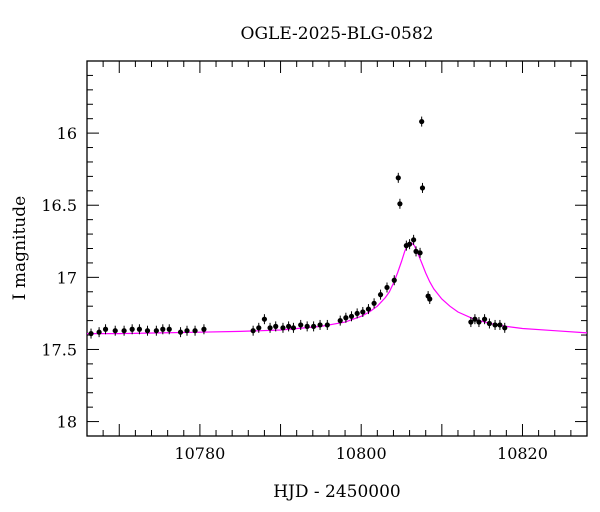 The width and height of the screenshot is (600, 512). What do you see at coordinates (337, 34) in the screenshot?
I see `chart-title: OGLE-2025-BLG-0582` at bounding box center [337, 34].